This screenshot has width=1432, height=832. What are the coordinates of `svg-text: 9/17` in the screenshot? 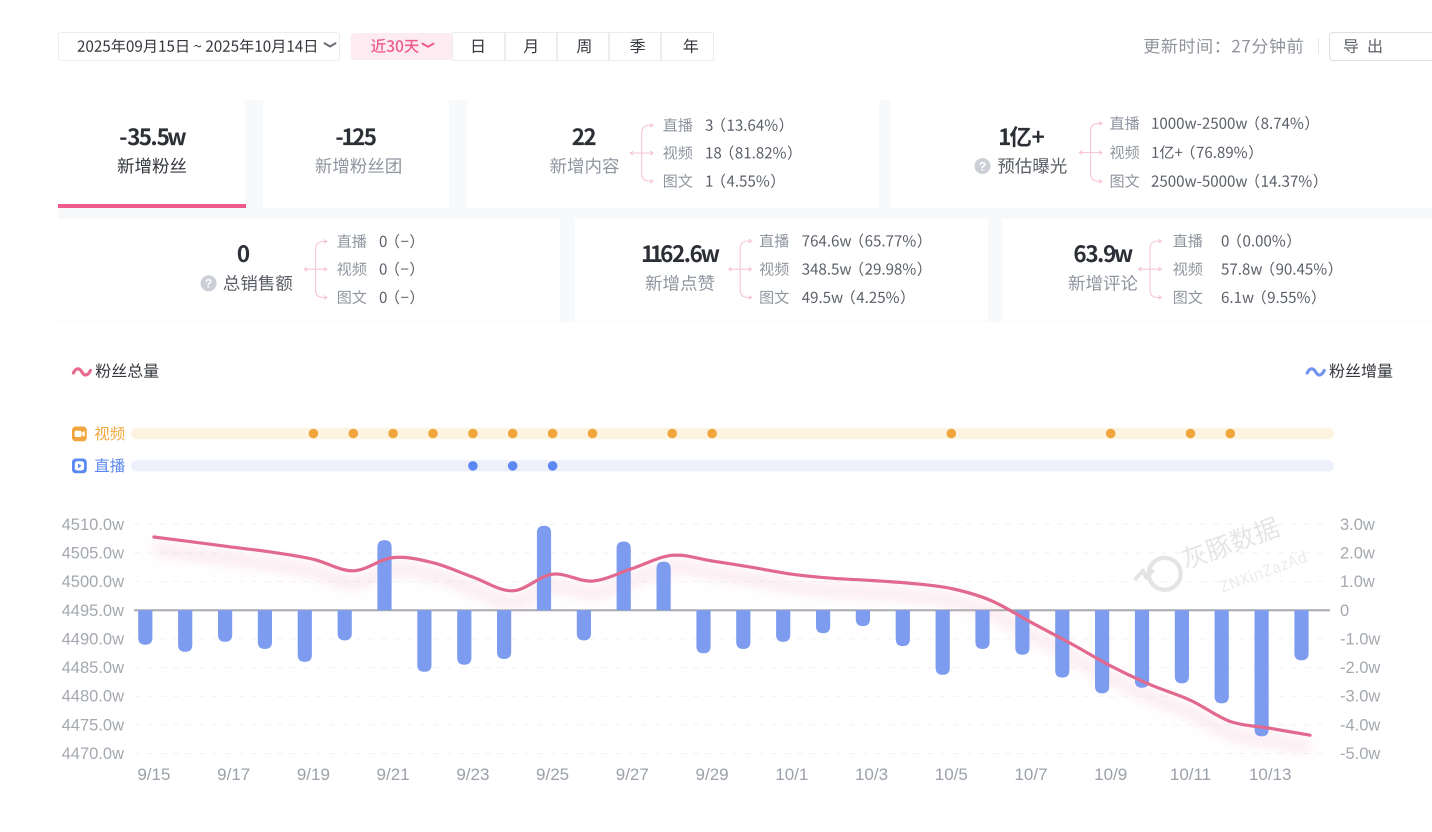 It's located at (233, 774).